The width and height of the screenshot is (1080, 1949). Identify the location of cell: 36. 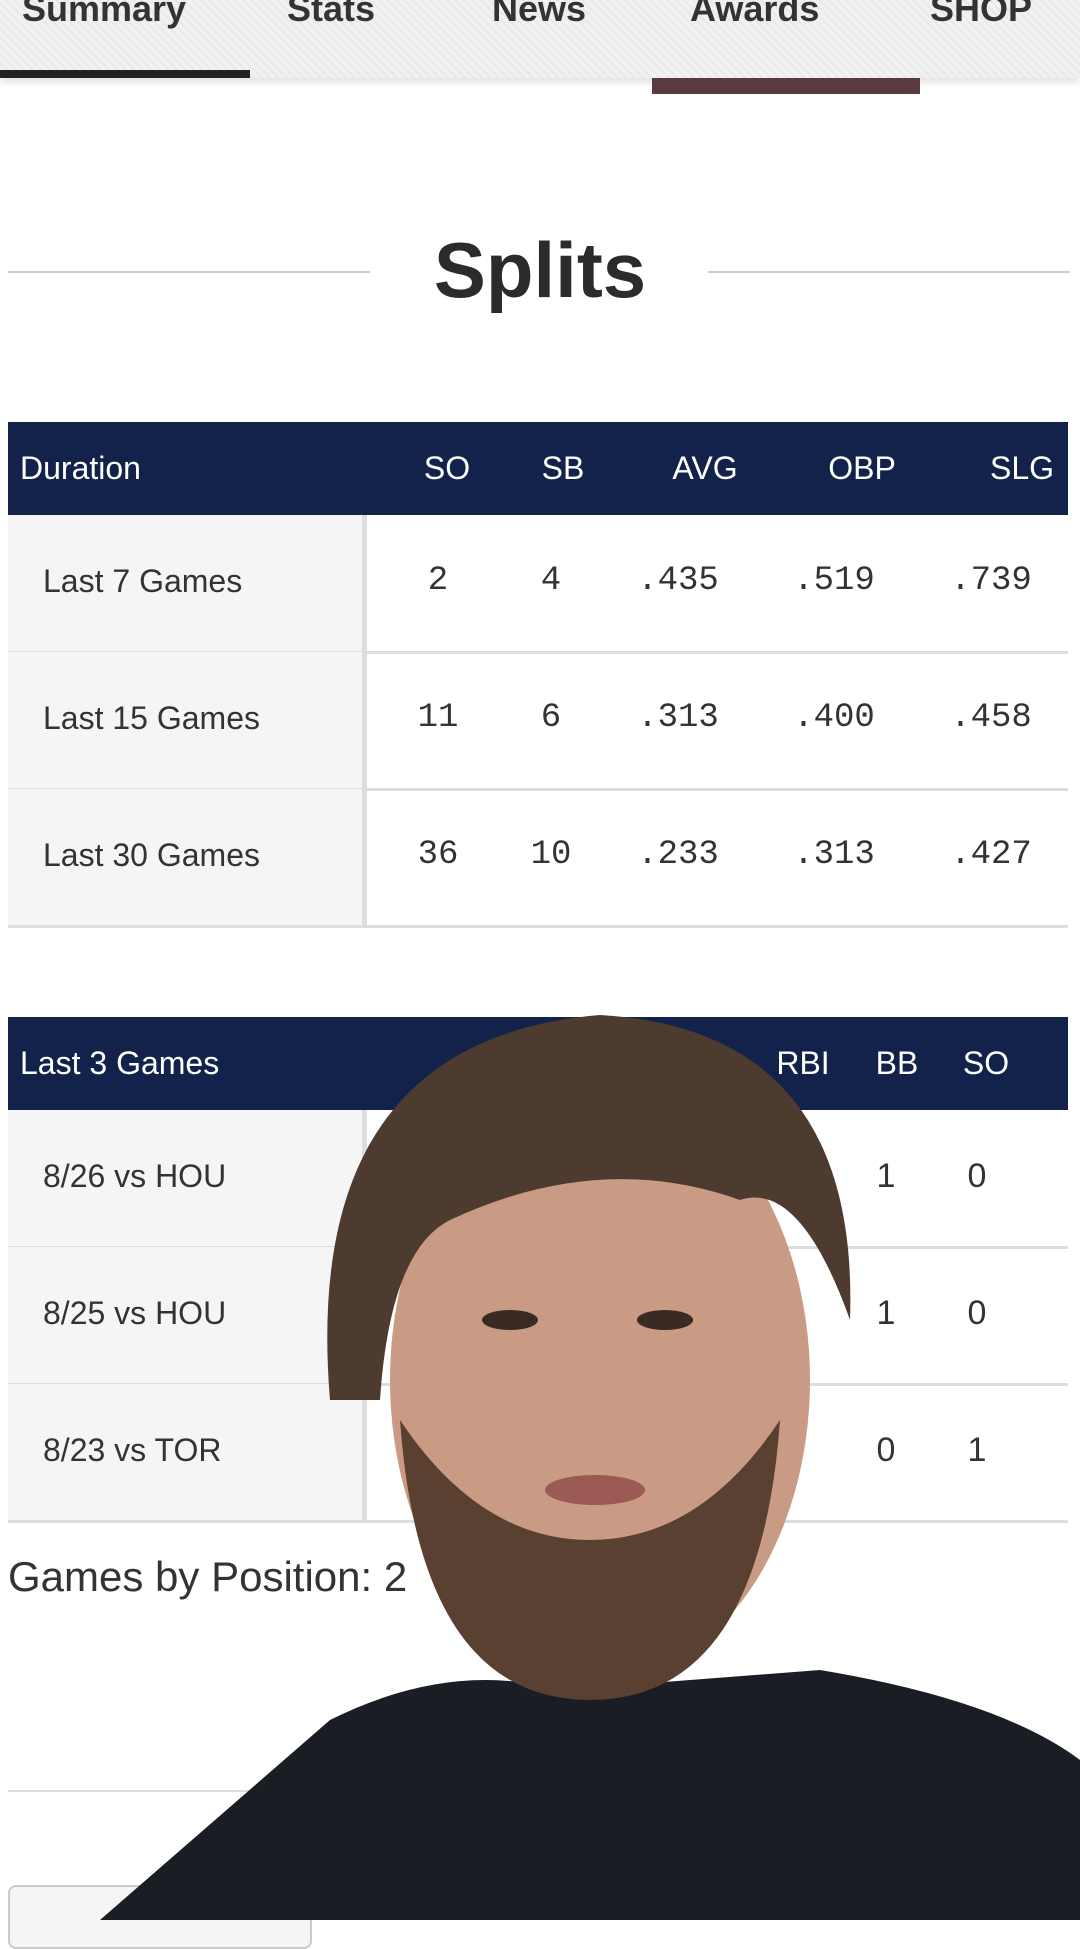
(438, 855).